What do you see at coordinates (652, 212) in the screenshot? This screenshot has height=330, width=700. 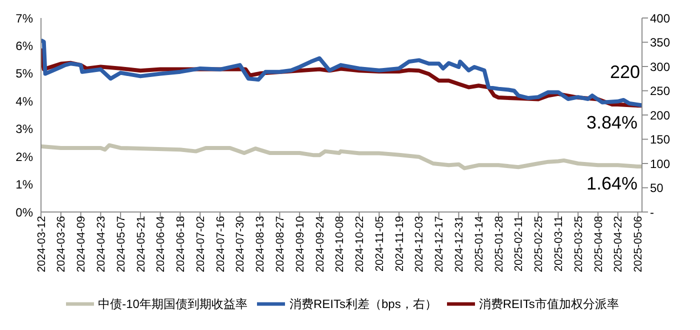 I see `y2-tick-label: -` at bounding box center [652, 212].